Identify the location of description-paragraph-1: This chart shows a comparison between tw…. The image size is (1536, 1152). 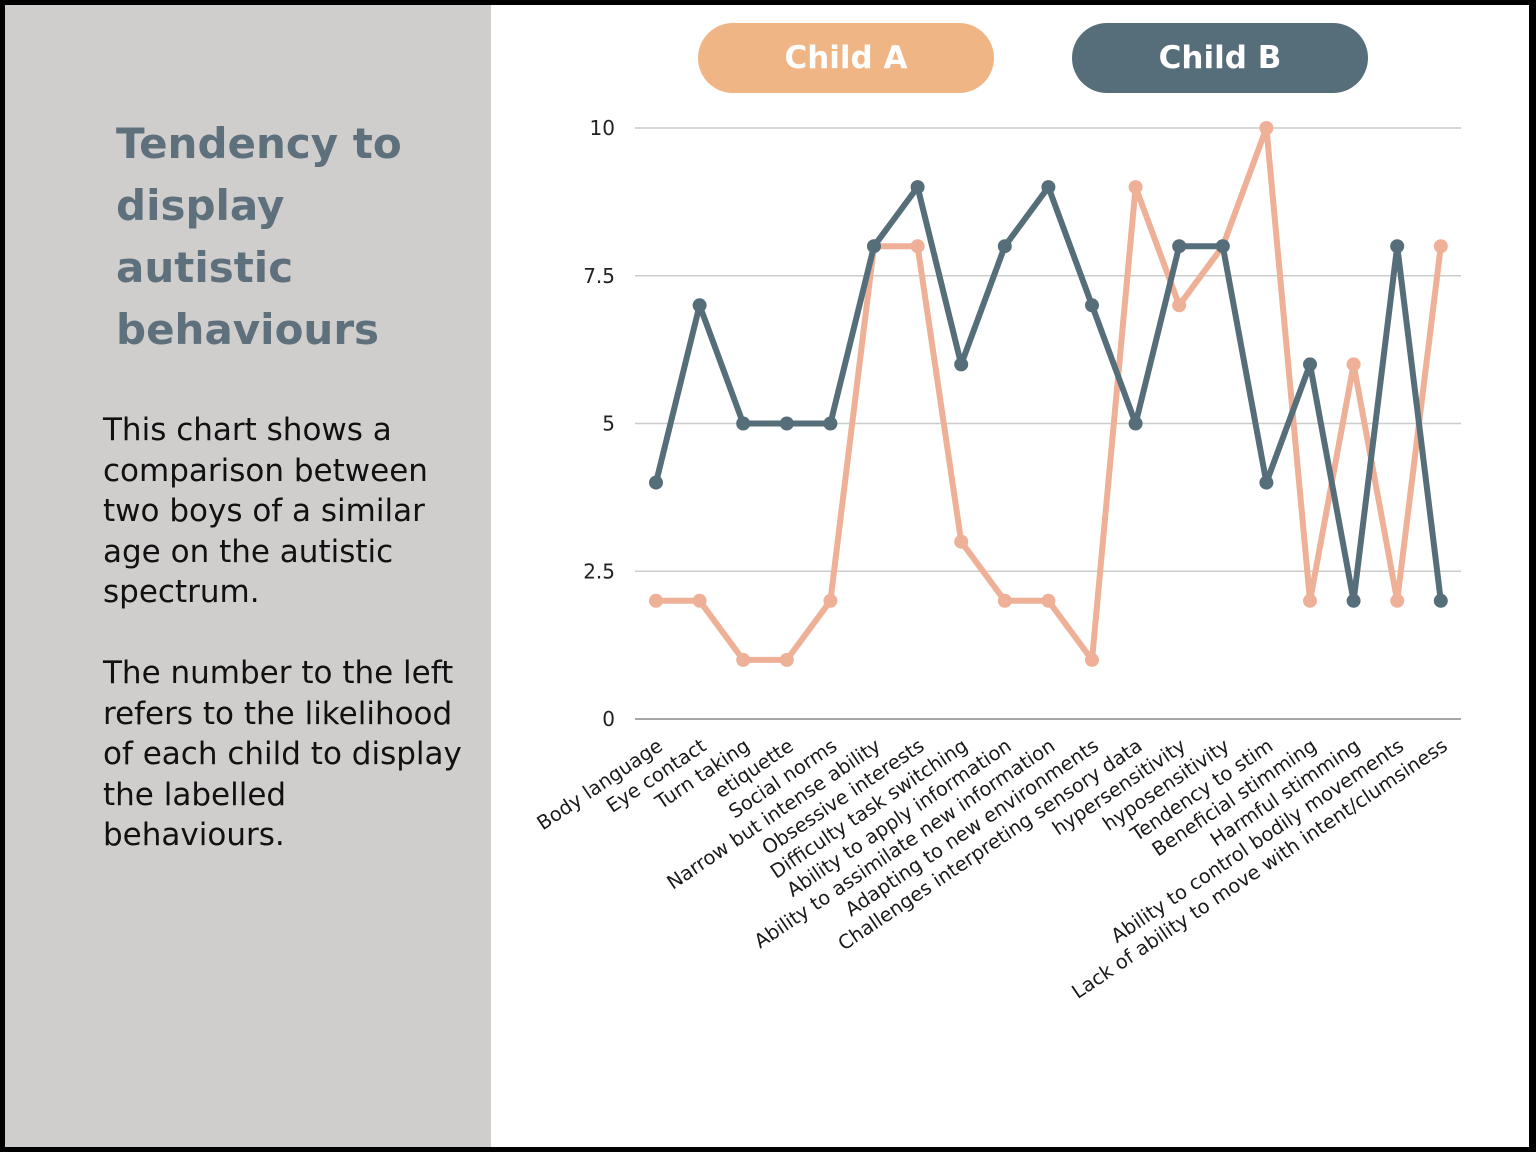
(265, 511).